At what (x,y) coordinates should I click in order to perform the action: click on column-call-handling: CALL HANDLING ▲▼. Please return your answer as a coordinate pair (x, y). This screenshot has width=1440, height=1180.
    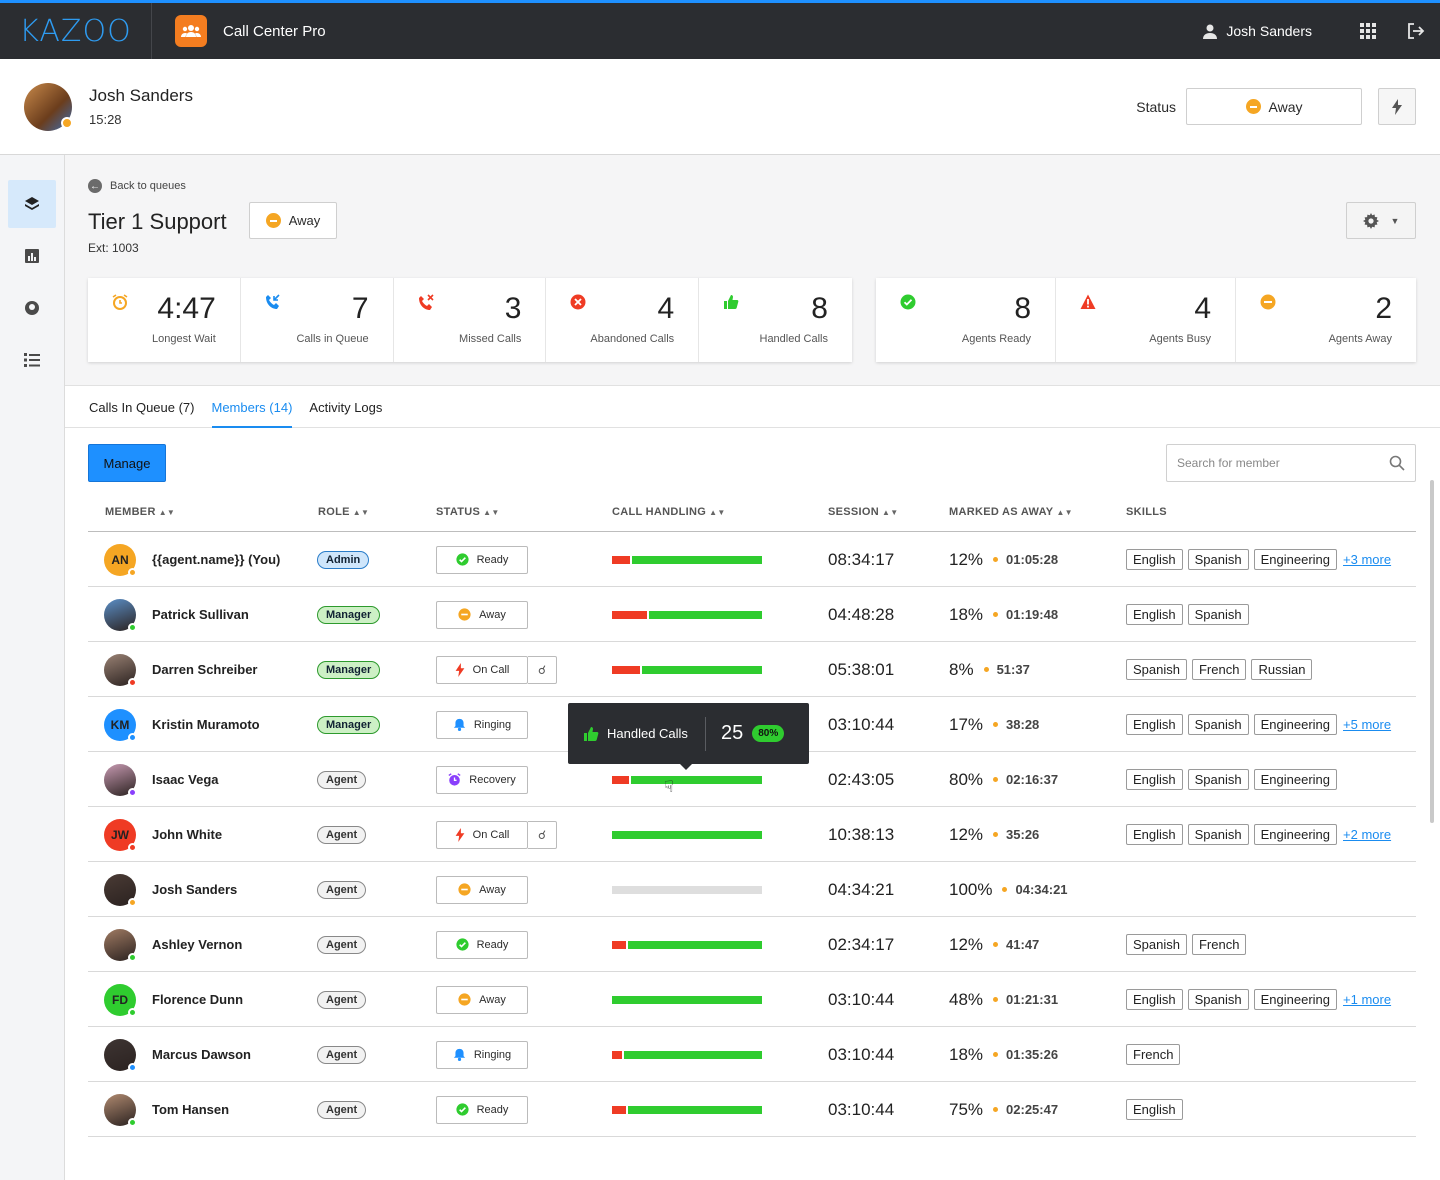
    Looking at the image, I should click on (669, 512).